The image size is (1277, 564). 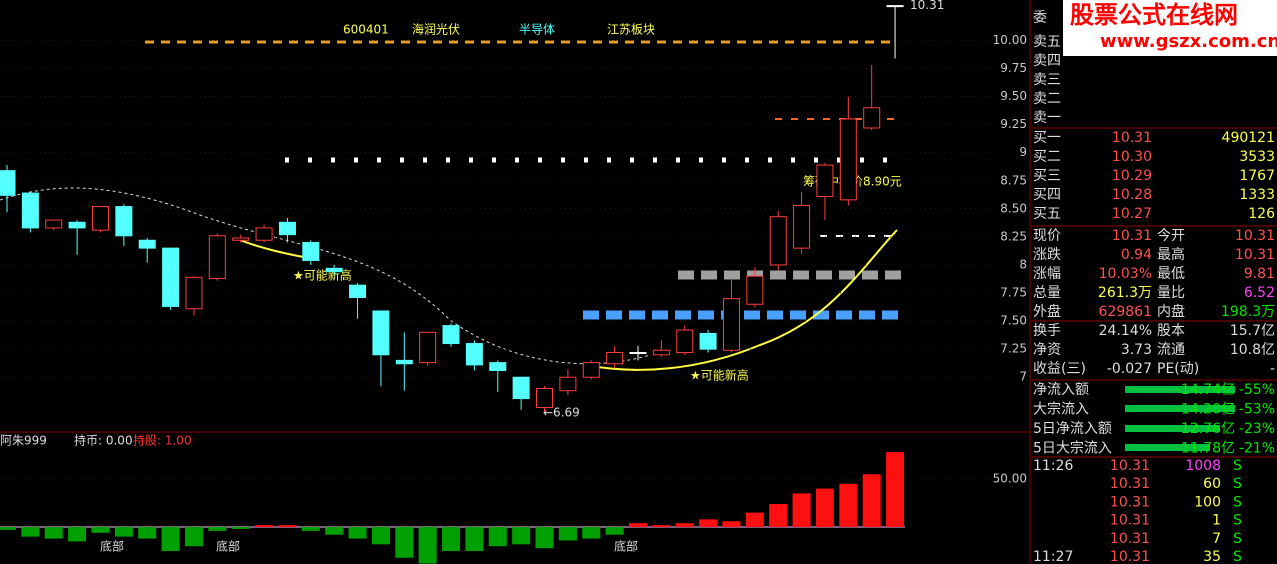 What do you see at coordinates (1061, 390) in the screenshot?
I see `quote-text: 净流入额` at bounding box center [1061, 390].